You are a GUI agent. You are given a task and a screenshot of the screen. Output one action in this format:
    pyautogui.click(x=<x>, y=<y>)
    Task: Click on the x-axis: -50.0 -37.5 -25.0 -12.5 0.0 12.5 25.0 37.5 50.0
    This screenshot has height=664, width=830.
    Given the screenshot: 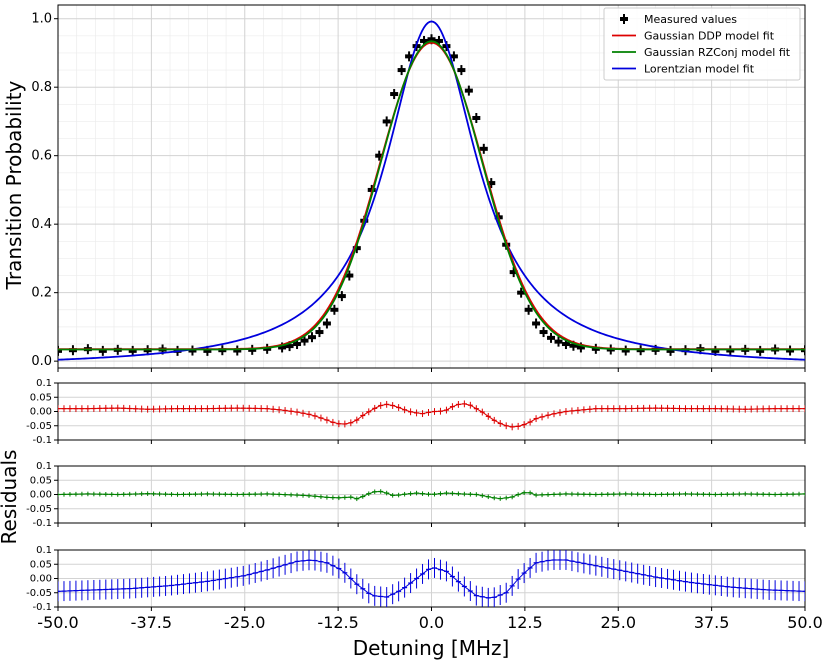 What is the action you would take?
    pyautogui.click(x=430, y=622)
    